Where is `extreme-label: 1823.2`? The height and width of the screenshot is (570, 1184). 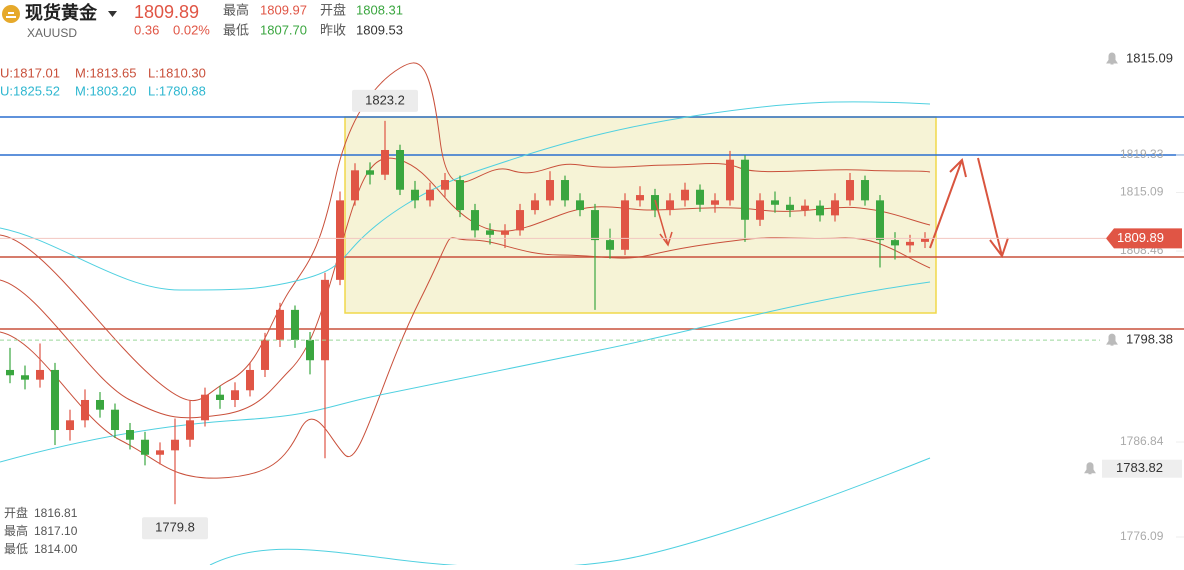
extreme-label: 1823.2 is located at coordinates (385, 99).